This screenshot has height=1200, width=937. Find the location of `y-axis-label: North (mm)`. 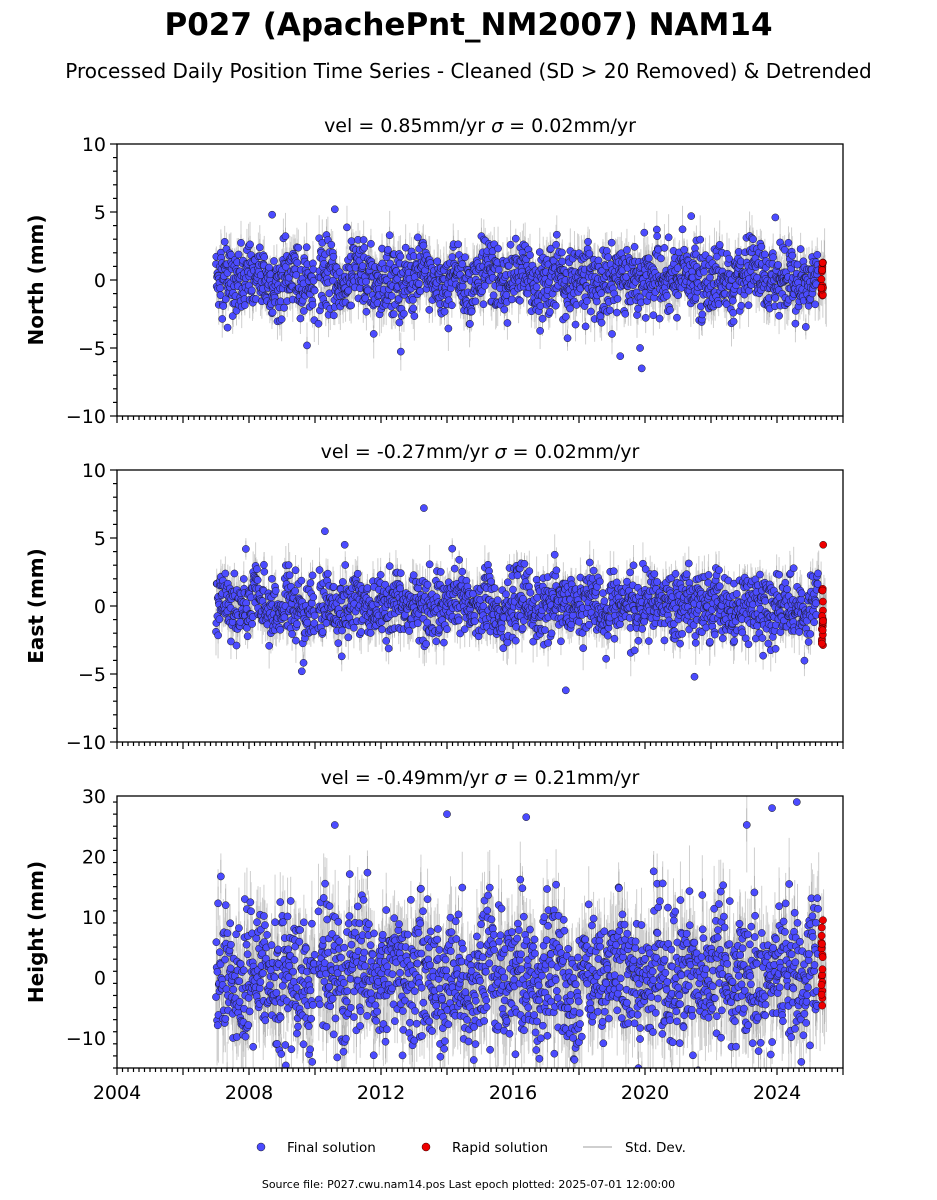

y-axis-label: North (mm) is located at coordinates (36, 279).